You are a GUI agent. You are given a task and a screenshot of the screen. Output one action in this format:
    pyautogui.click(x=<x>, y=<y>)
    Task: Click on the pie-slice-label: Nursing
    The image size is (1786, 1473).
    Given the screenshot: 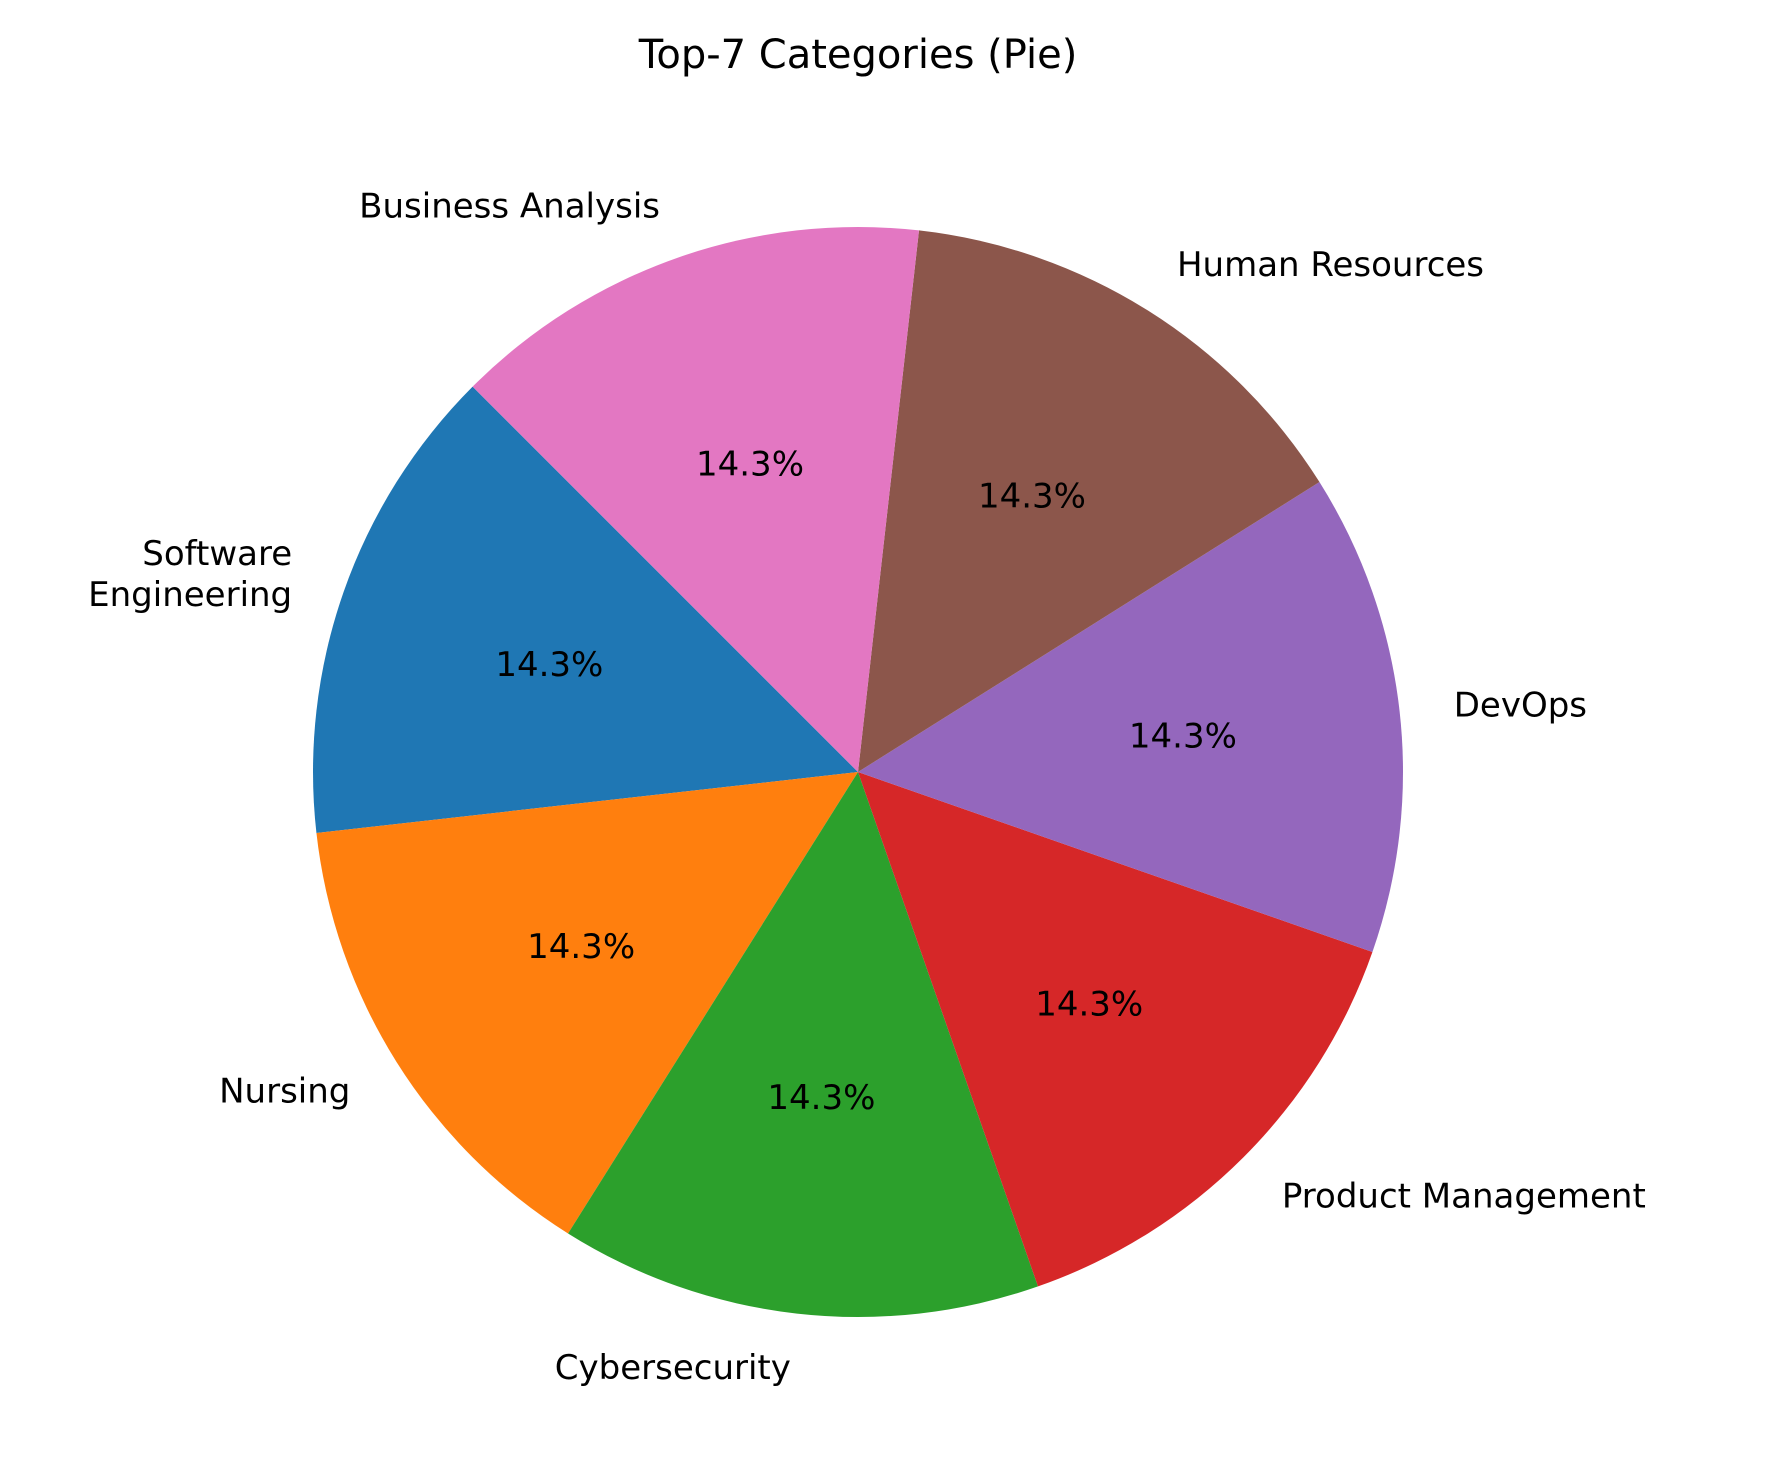 What is the action you would take?
    pyautogui.click(x=284, y=1091)
    